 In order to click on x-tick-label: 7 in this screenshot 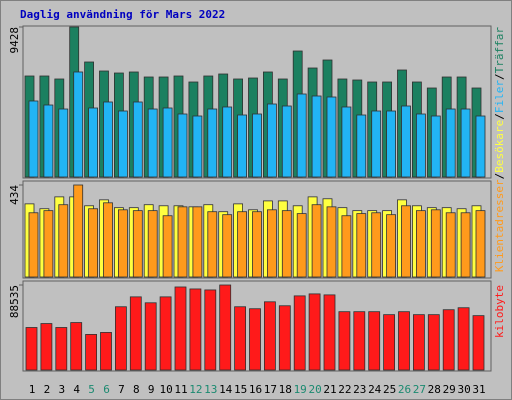, I will do `click(121, 389)`.